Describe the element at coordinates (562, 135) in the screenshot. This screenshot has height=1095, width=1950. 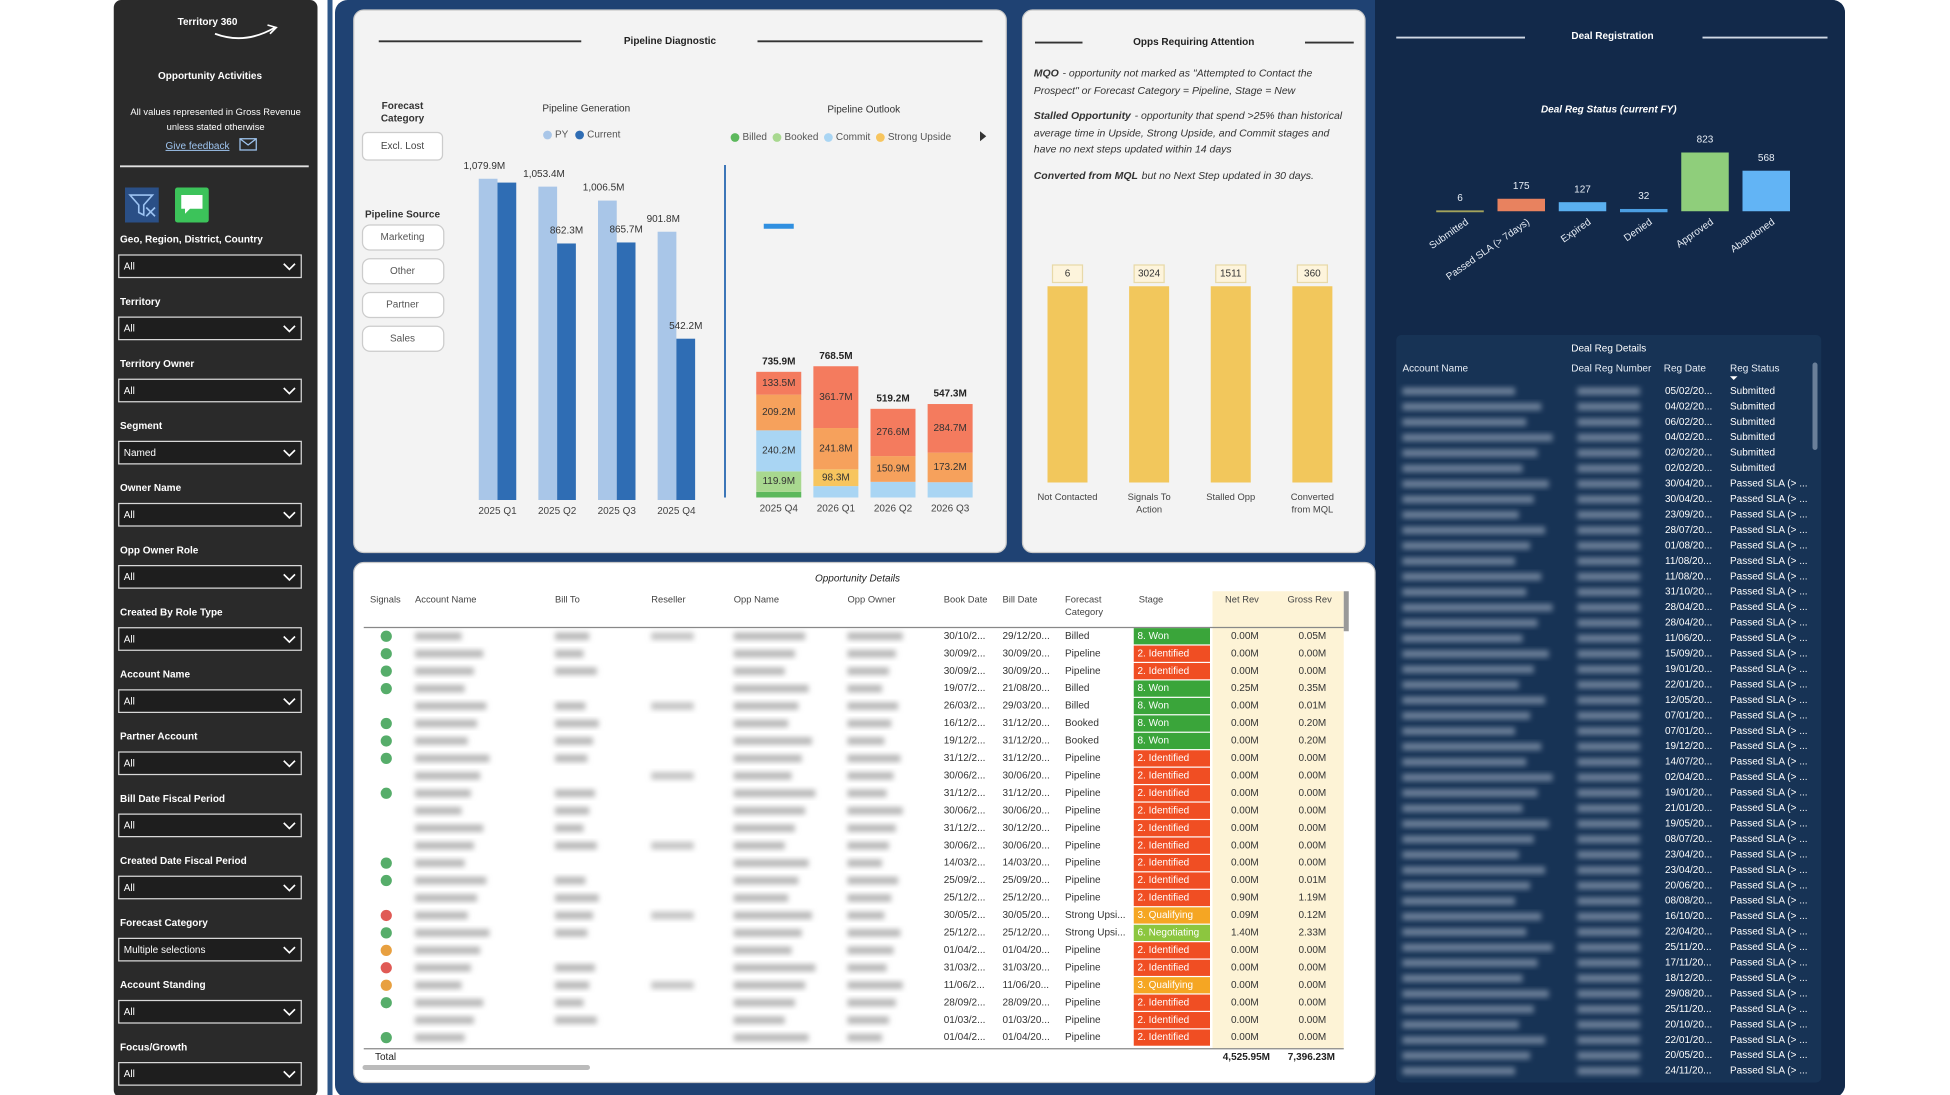
I see `legend-label: PY` at that location.